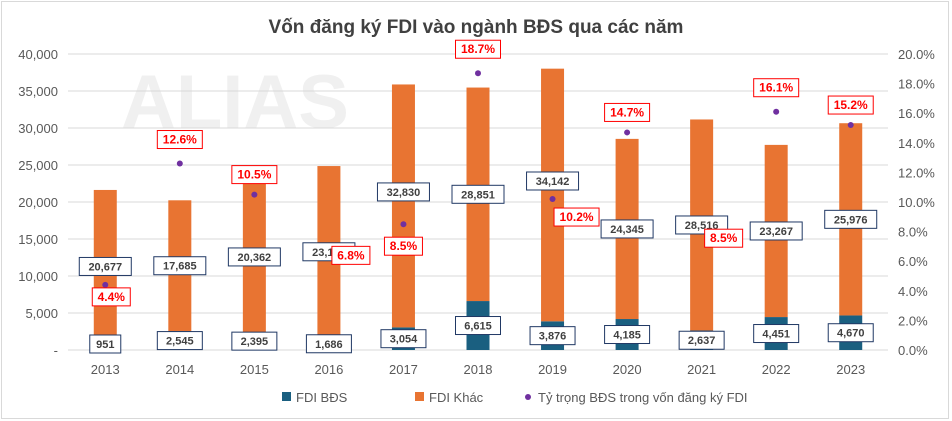  What do you see at coordinates (553, 195) in the screenshot?
I see `bar-fdi-khac` at bounding box center [553, 195].